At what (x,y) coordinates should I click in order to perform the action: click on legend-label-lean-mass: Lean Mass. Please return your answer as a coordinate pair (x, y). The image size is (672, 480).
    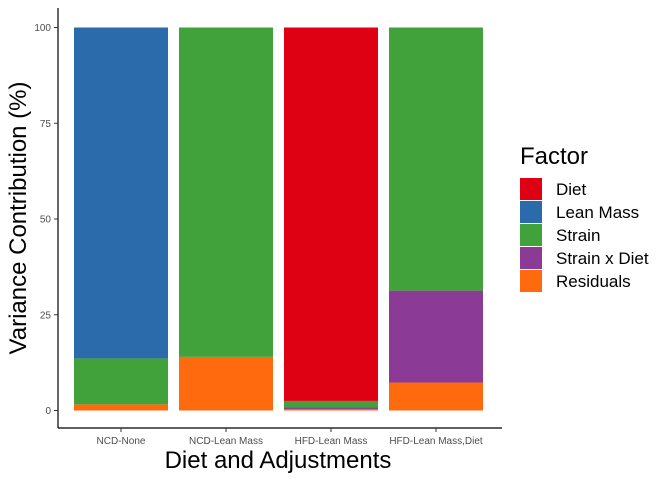
    Looking at the image, I should click on (597, 212).